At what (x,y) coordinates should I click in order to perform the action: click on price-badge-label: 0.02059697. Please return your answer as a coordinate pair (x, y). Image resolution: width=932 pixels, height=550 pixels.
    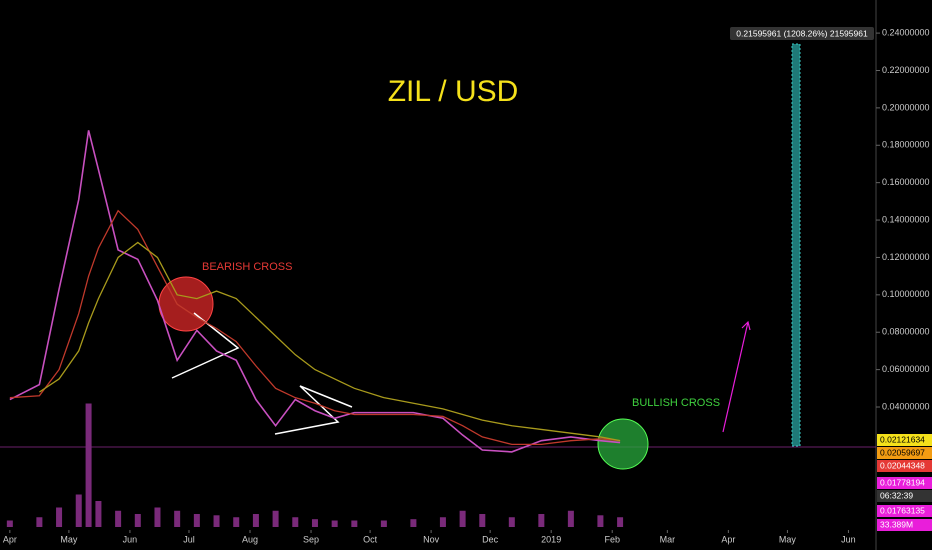
    Looking at the image, I should click on (902, 452).